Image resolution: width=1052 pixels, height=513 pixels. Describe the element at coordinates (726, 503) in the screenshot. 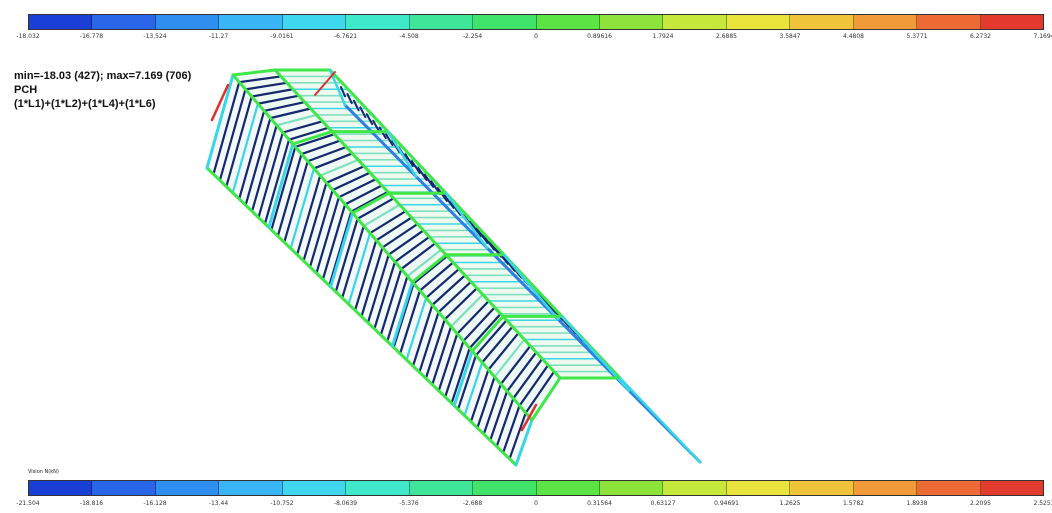

I see `legend-tick-label: 0.94691` at that location.